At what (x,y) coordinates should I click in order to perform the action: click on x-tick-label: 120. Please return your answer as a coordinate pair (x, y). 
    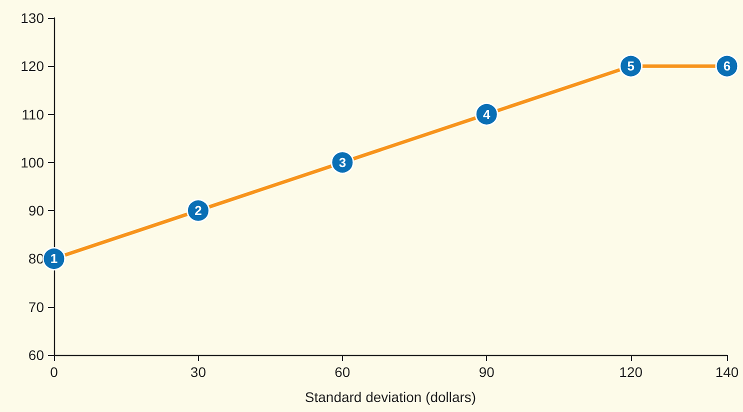
    Looking at the image, I should click on (631, 372).